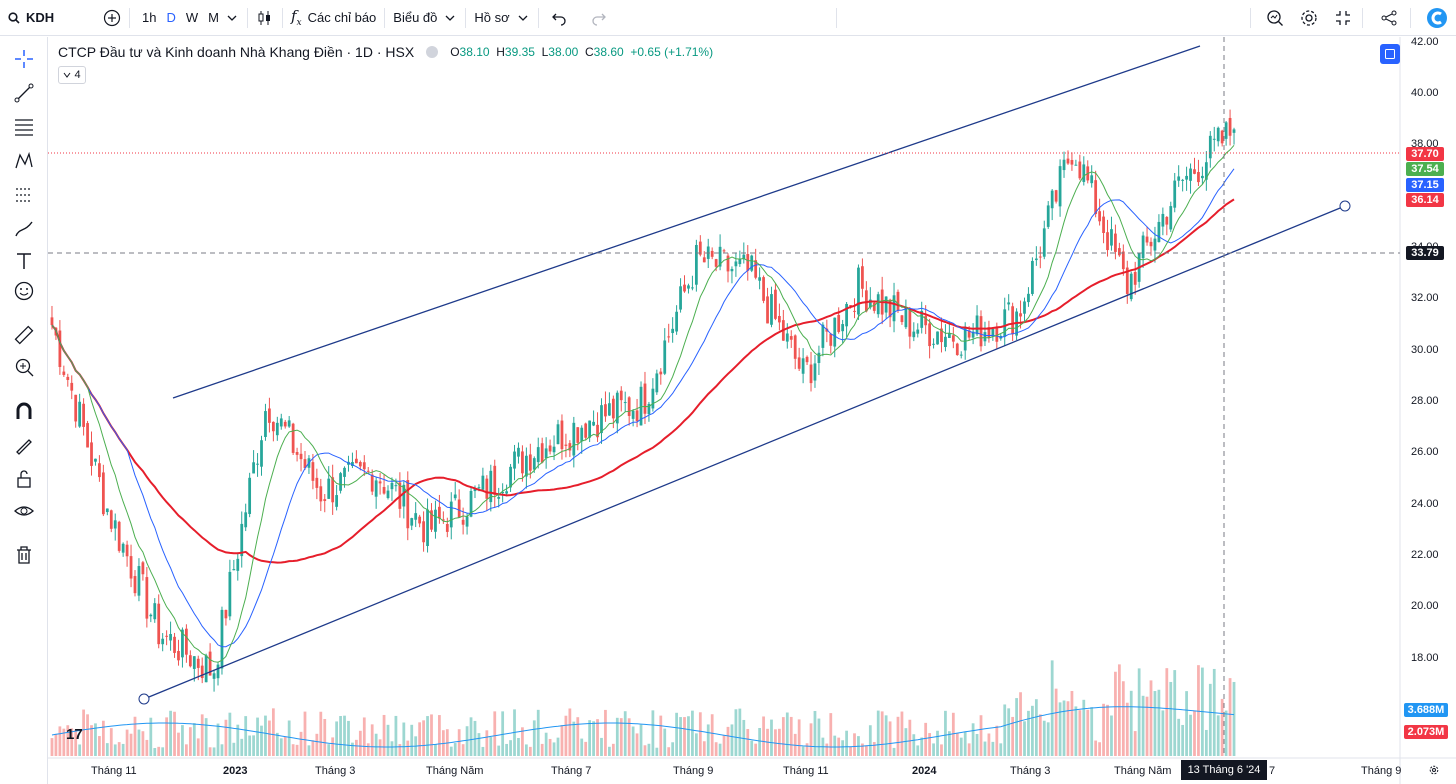 The height and width of the screenshot is (784, 1456). Describe the element at coordinates (1390, 54) in the screenshot. I see `object-tree-button` at that location.